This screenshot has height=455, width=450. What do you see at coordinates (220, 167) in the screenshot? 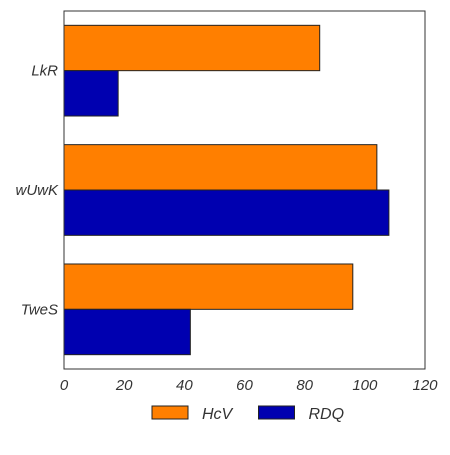
I see `bar-HcV-wUwK` at bounding box center [220, 167].